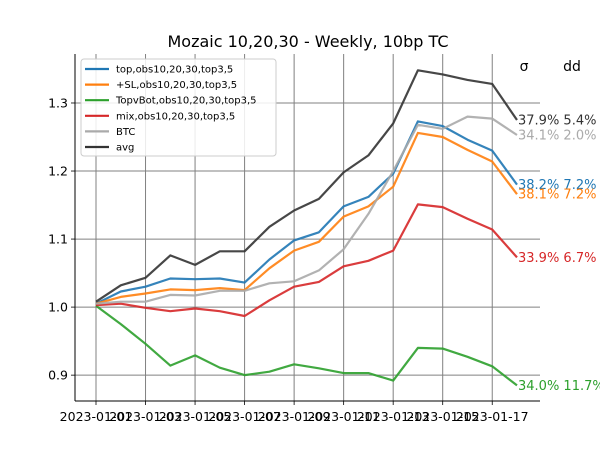  Describe the element at coordinates (175, 116) in the screenshot. I see `legend-label: mix,obs10,20,30,top3,5` at that location.